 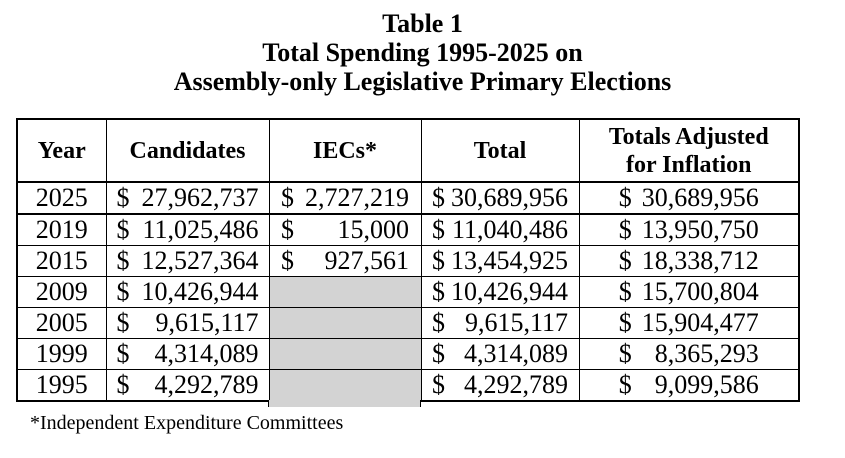 I want to click on amount-value: 9,099,586, so click(x=706, y=384).